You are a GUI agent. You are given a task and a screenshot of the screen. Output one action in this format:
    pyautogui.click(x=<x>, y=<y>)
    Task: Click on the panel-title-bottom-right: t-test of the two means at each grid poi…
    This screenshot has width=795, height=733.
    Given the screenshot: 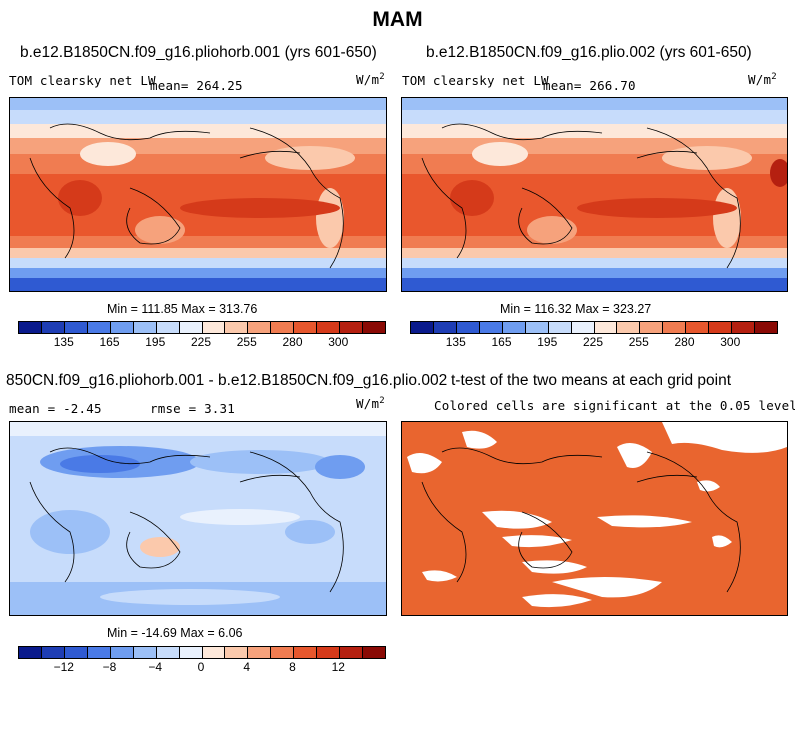 What is the action you would take?
    pyautogui.click(x=591, y=380)
    